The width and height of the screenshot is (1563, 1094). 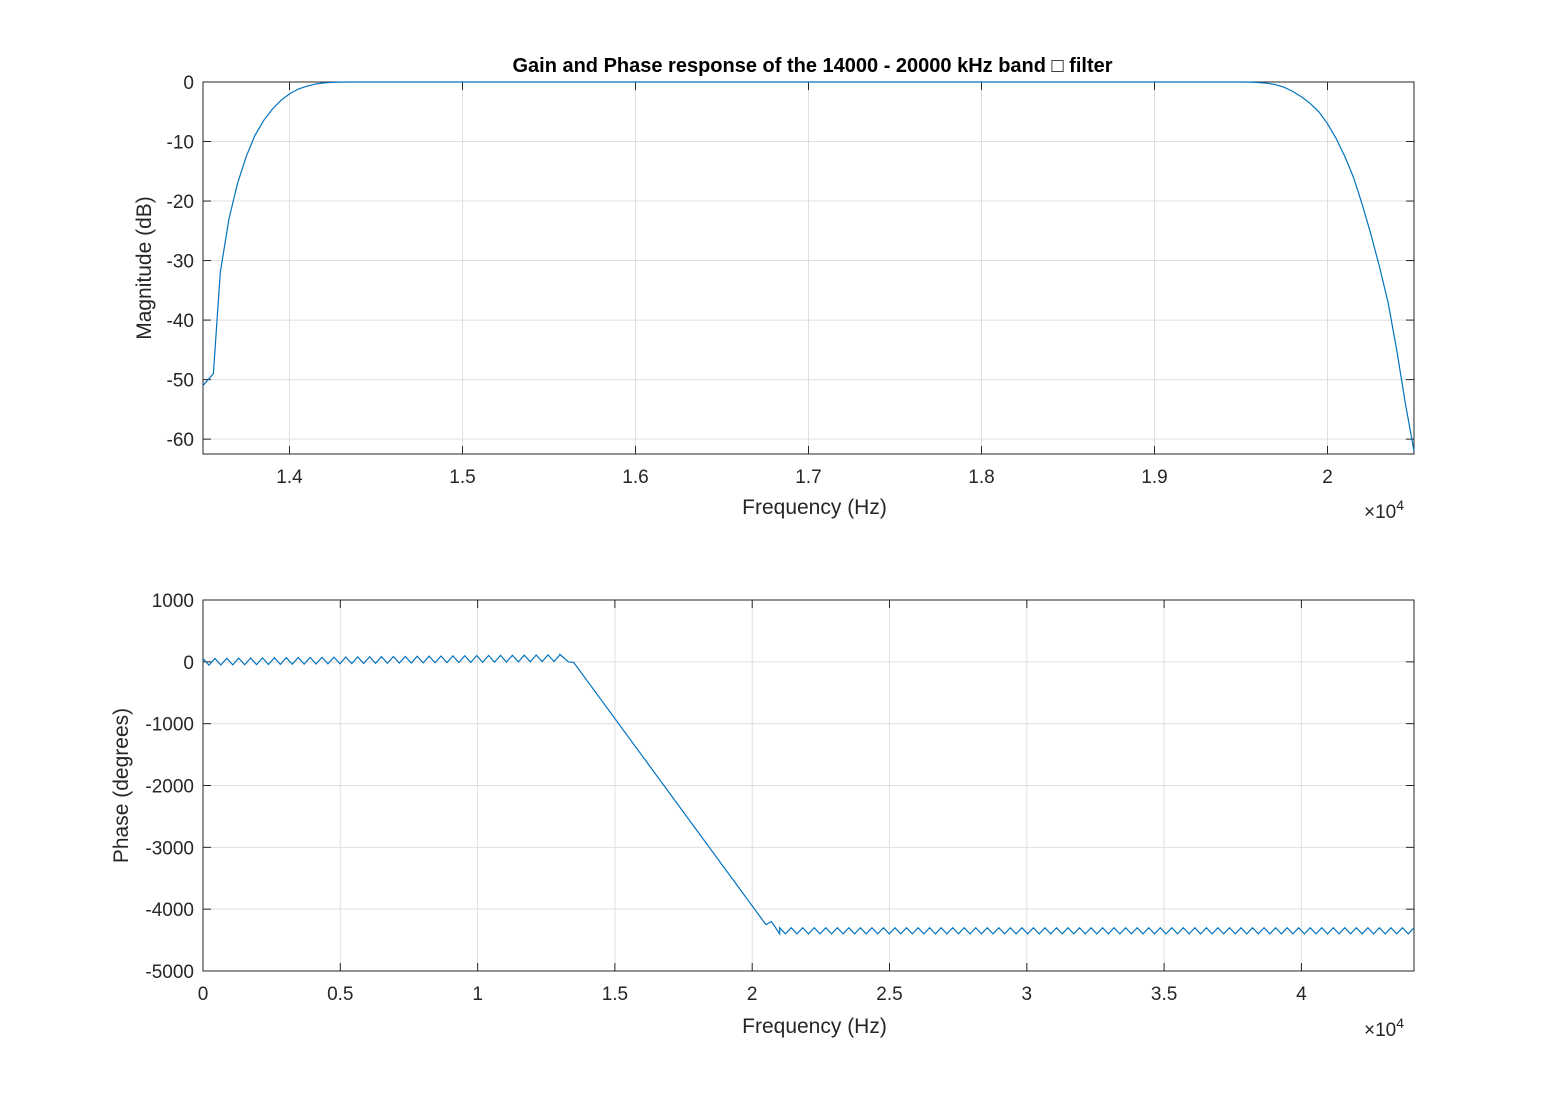 What do you see at coordinates (173, 601) in the screenshot?
I see `y-tick-label: 1000` at bounding box center [173, 601].